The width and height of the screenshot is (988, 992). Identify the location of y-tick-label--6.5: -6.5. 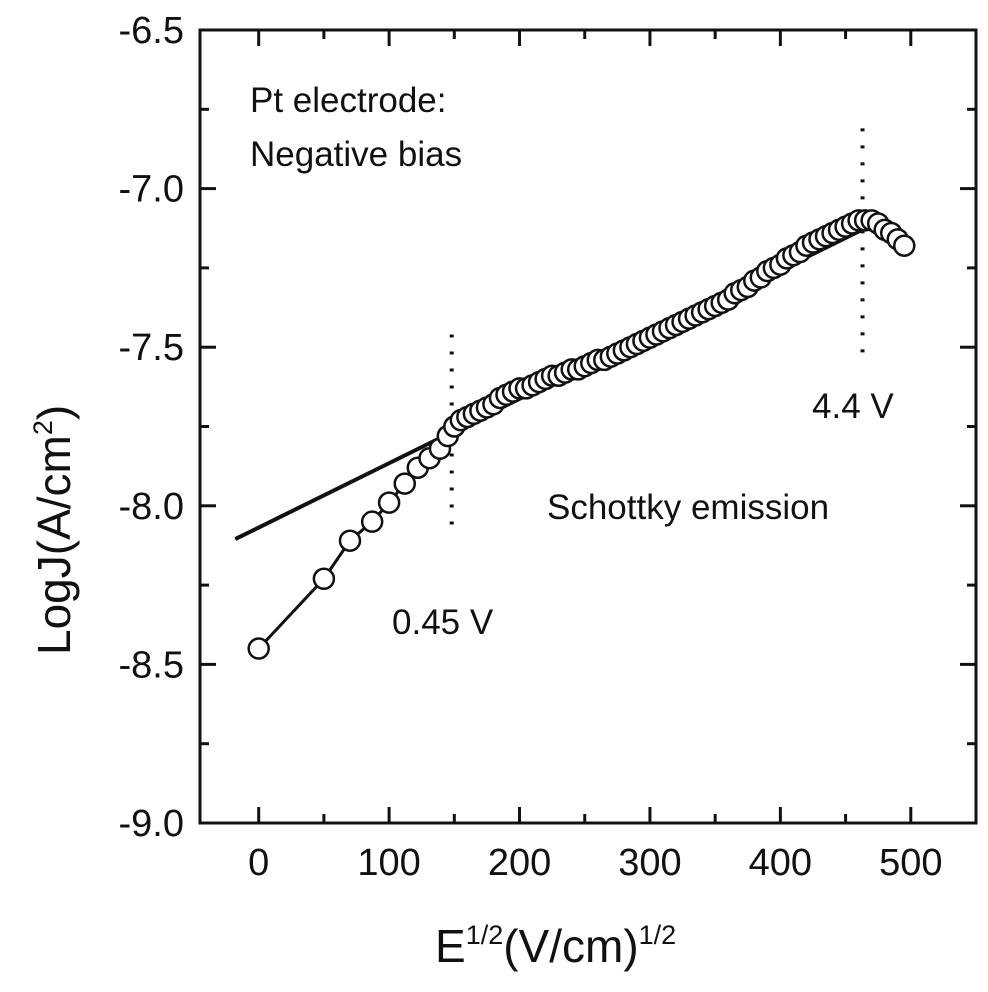
(151, 31).